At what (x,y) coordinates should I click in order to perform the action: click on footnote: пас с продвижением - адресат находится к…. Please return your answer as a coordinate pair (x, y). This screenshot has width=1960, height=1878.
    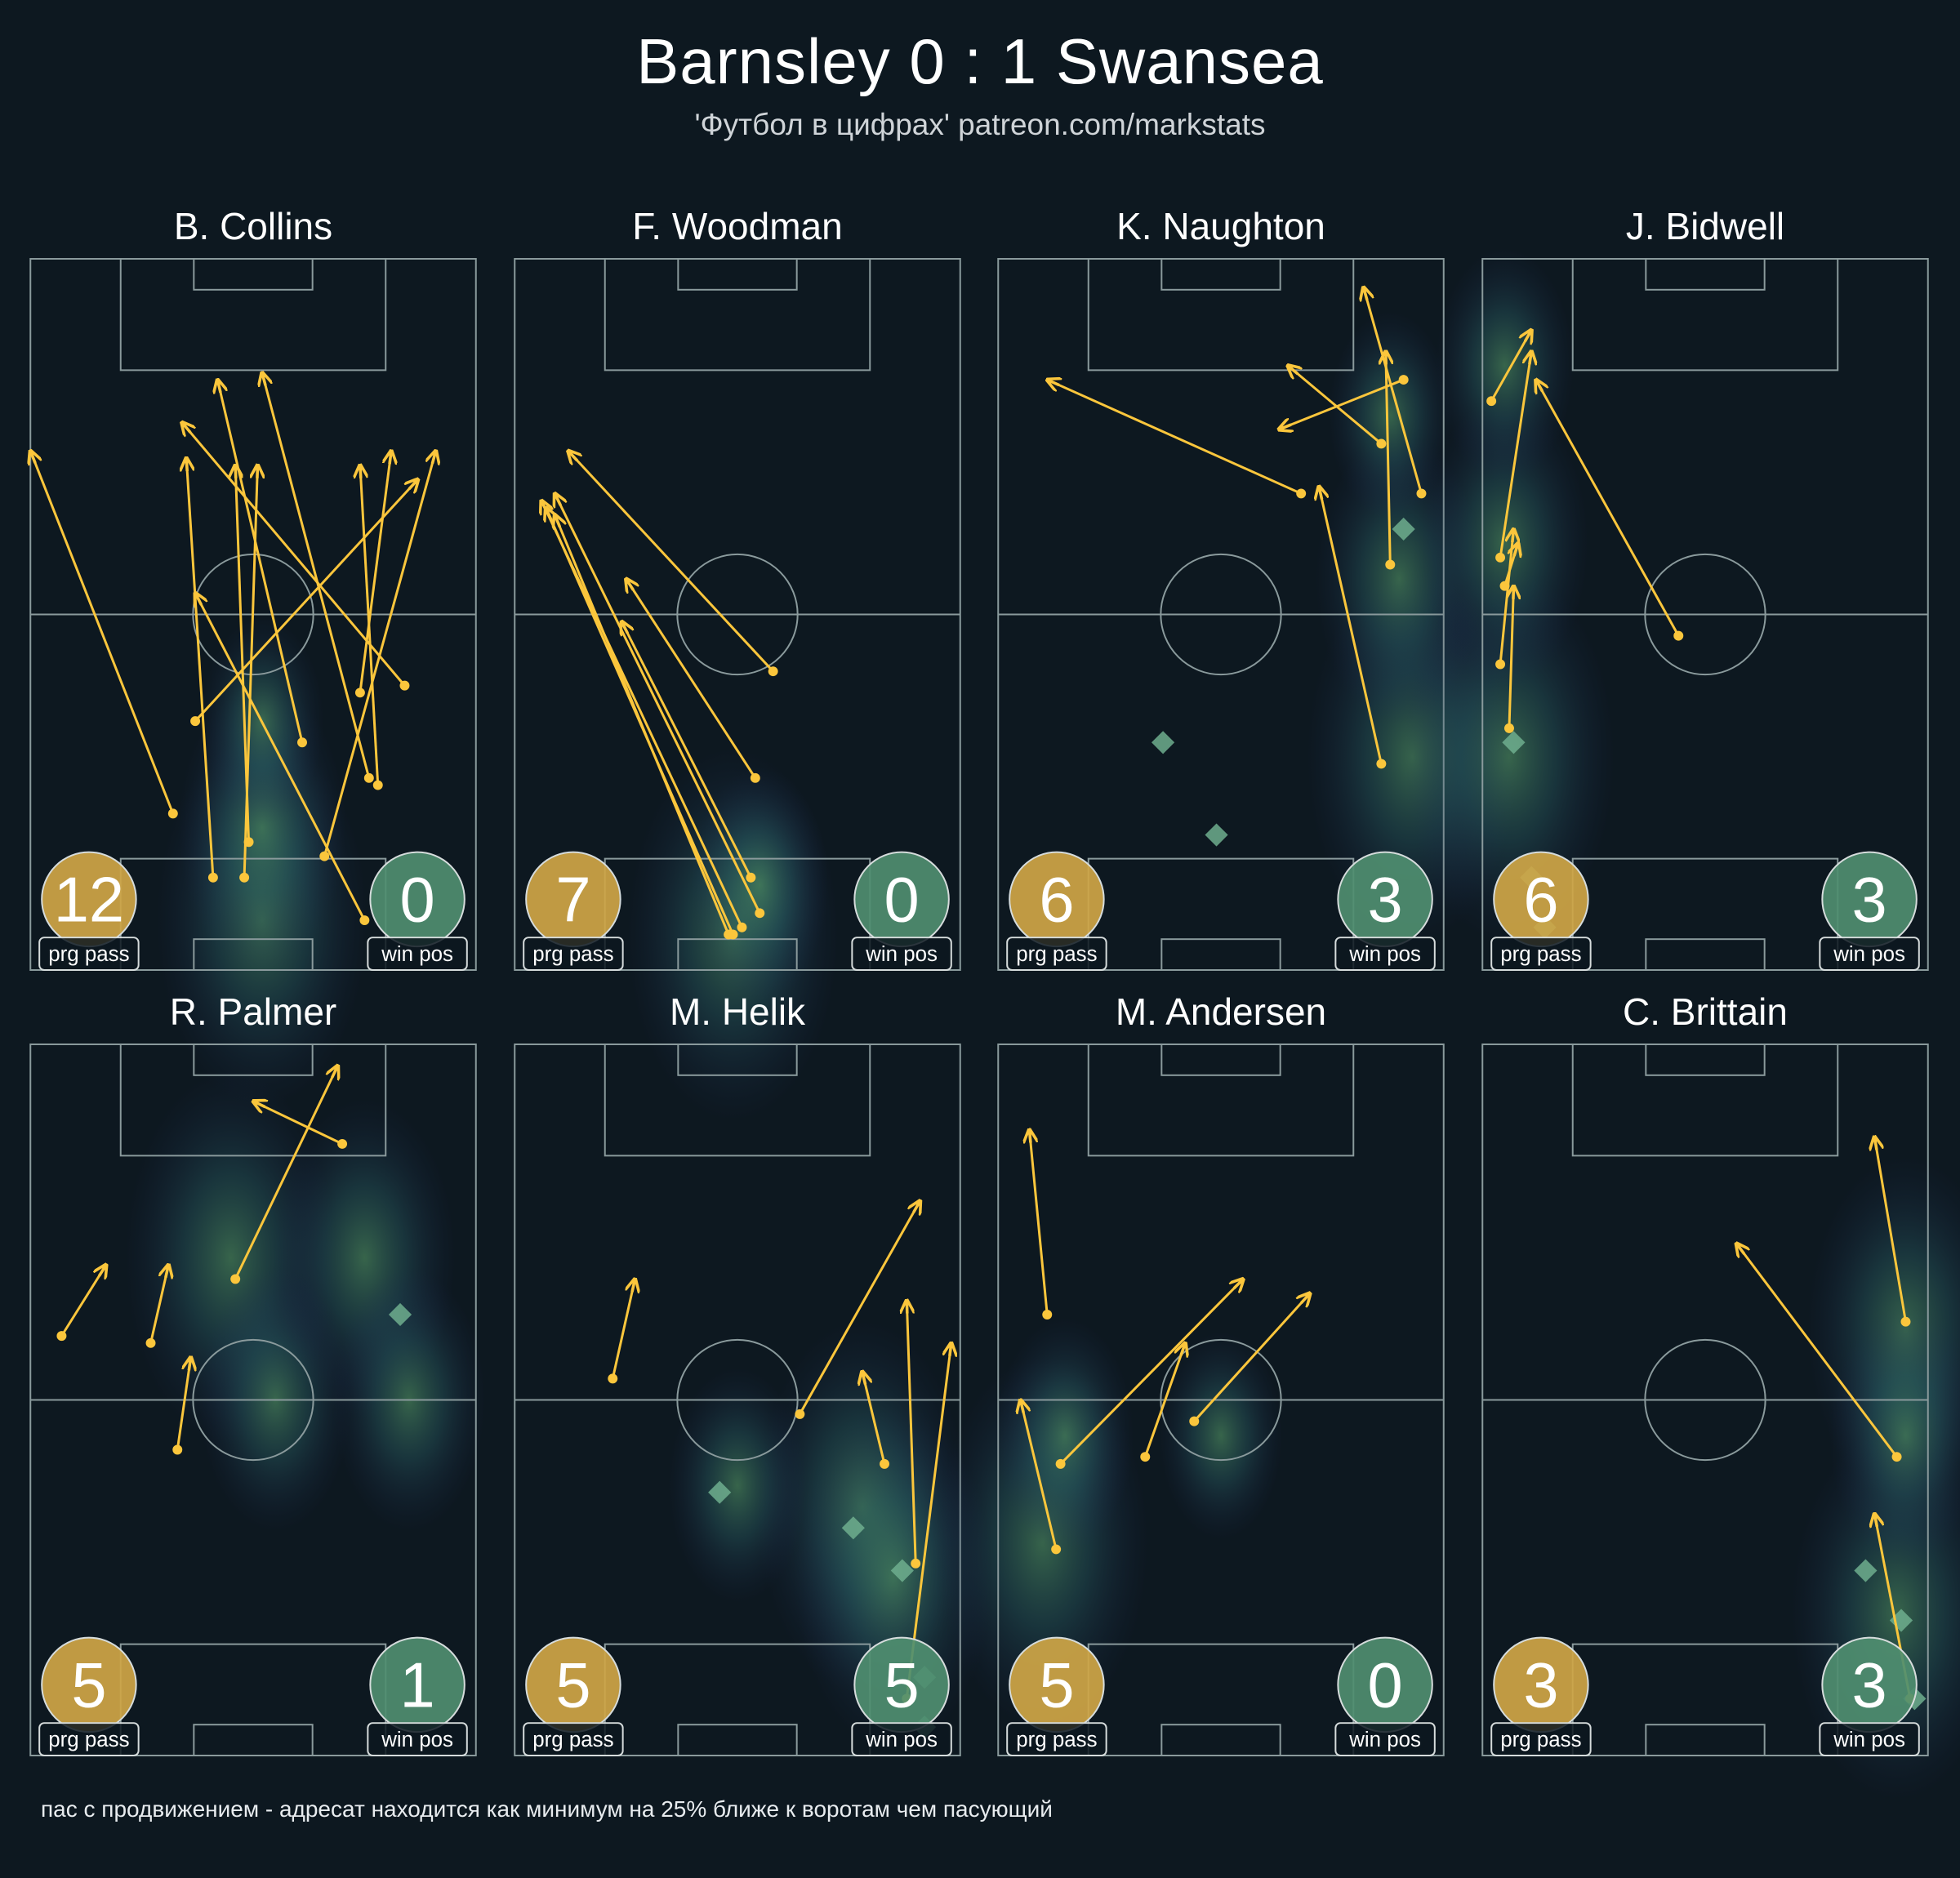
    Looking at the image, I should click on (547, 1809).